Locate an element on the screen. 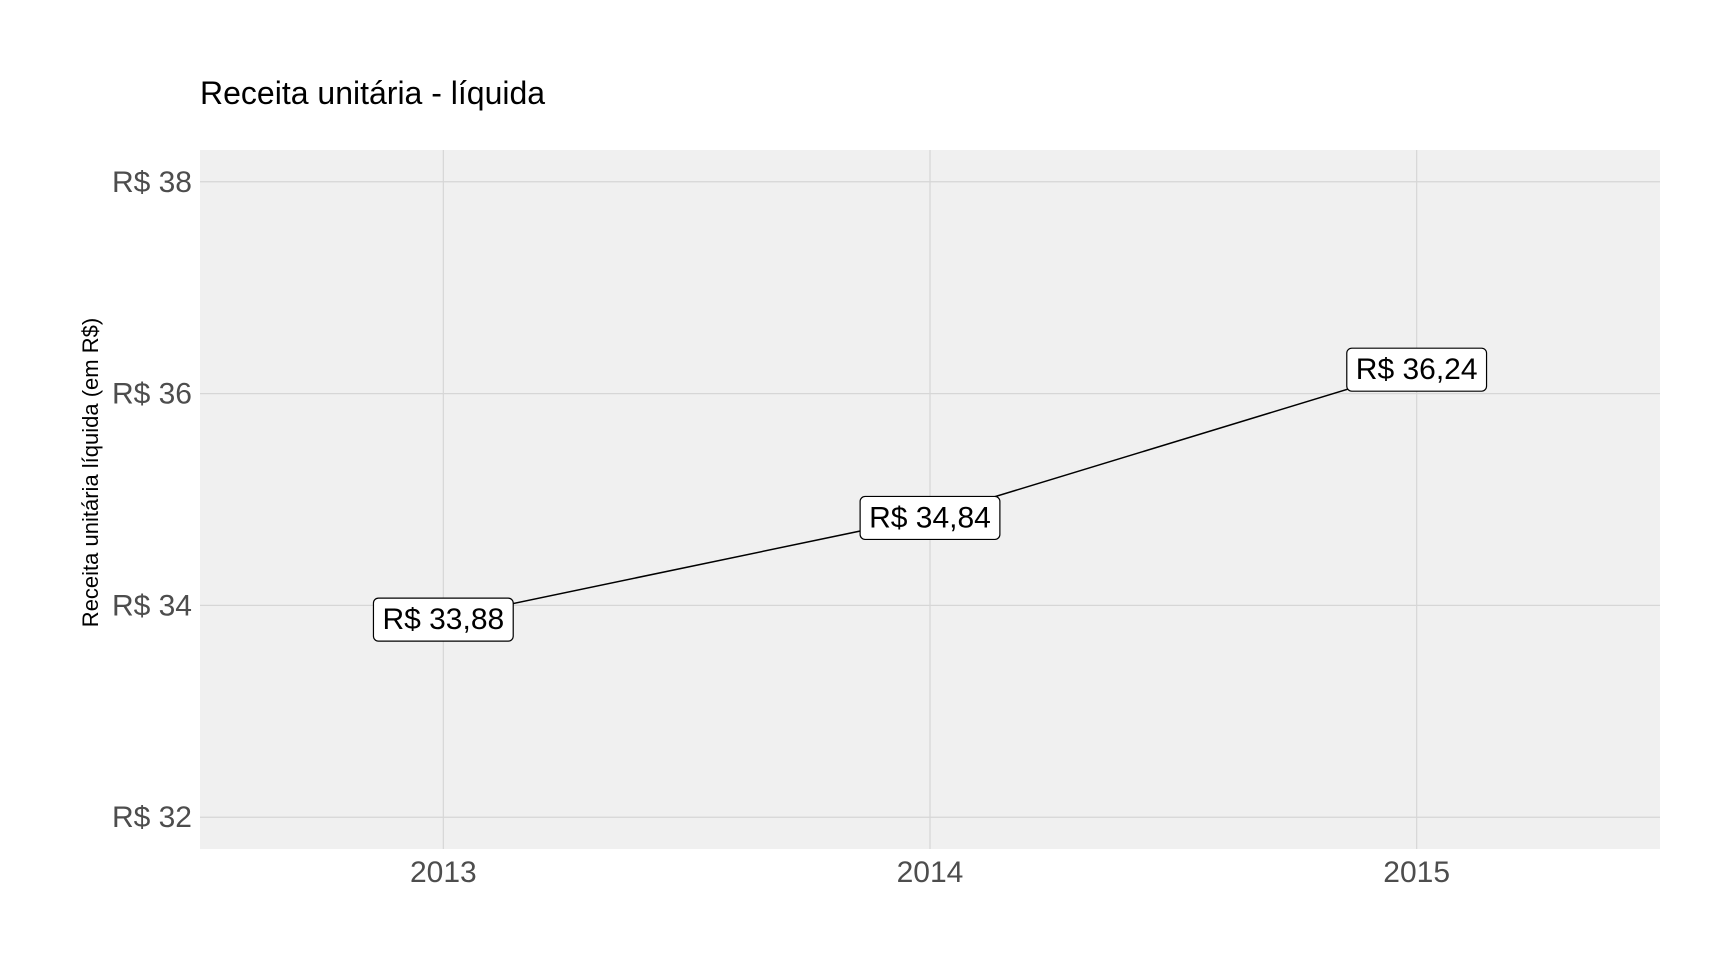 Image resolution: width=1728 pixels, height=960 pixels. y-tick-label: R$ 32 is located at coordinates (152, 817).